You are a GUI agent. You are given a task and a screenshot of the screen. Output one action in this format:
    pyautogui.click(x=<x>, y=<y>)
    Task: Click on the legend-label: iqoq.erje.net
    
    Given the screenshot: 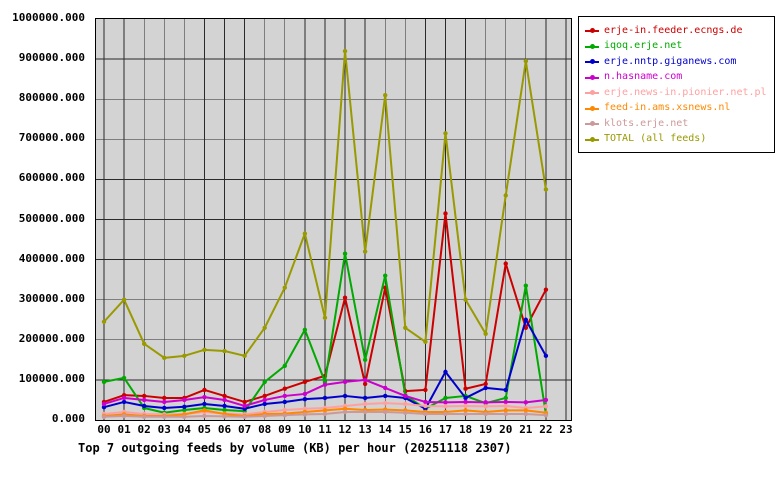 What is the action you would take?
    pyautogui.click(x=643, y=46)
    